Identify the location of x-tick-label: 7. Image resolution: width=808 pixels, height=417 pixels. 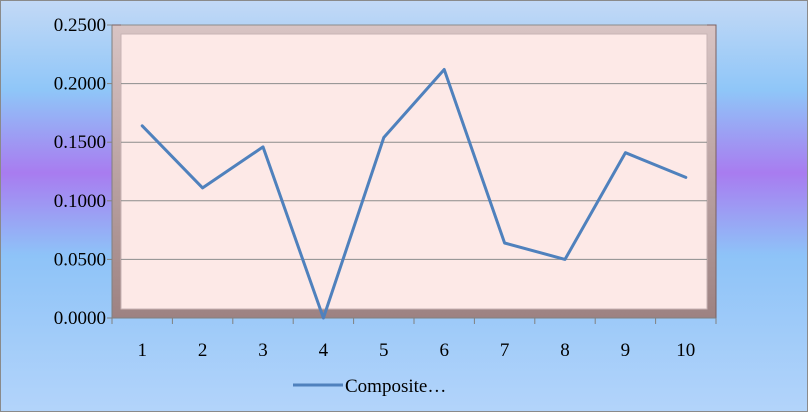
(505, 350).